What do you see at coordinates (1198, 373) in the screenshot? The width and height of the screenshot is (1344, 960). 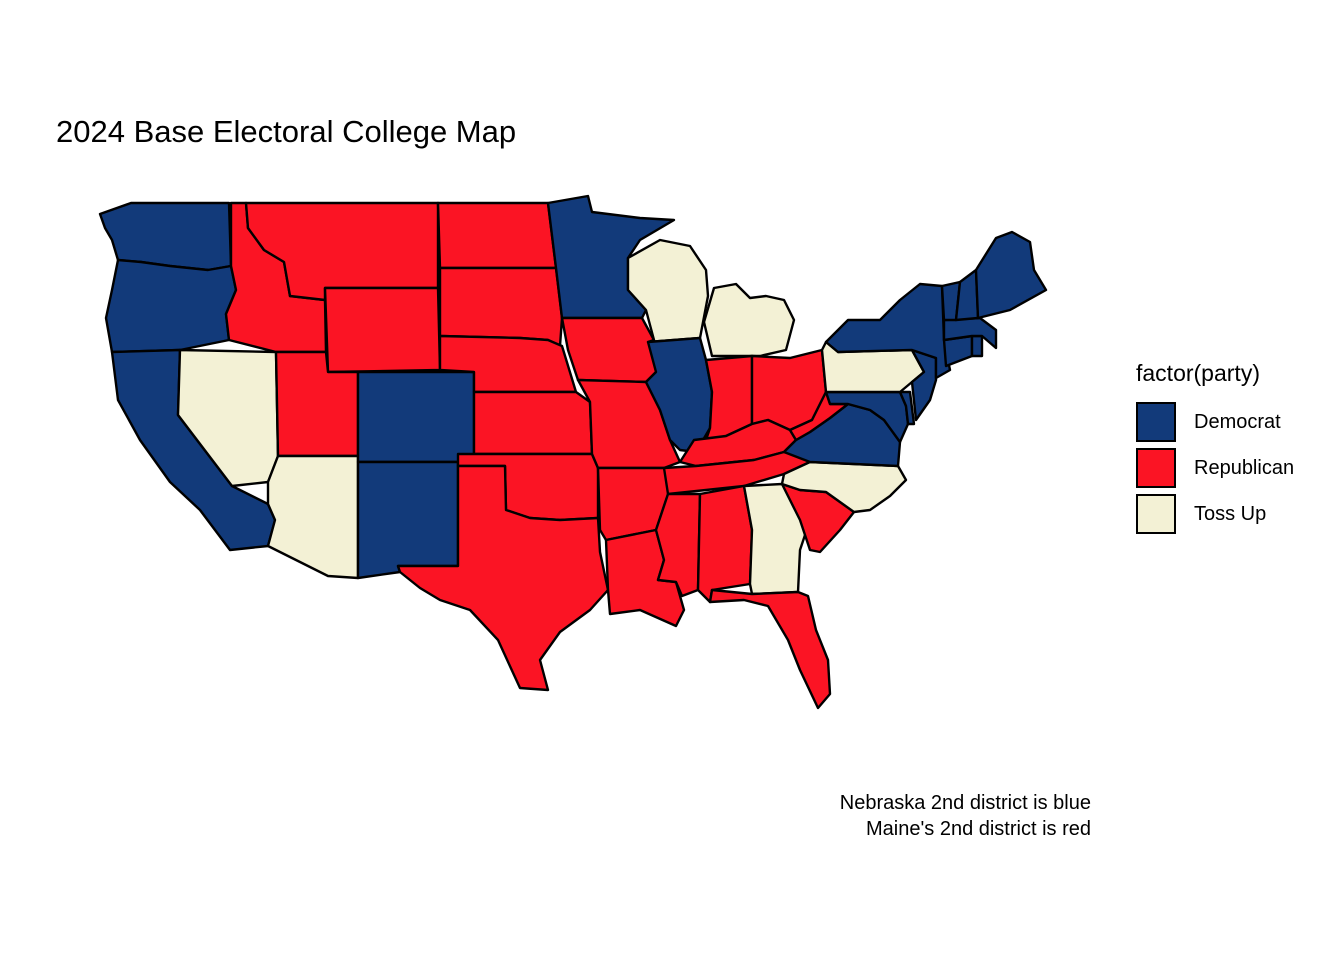 I see `legend-title: factor(party)` at bounding box center [1198, 373].